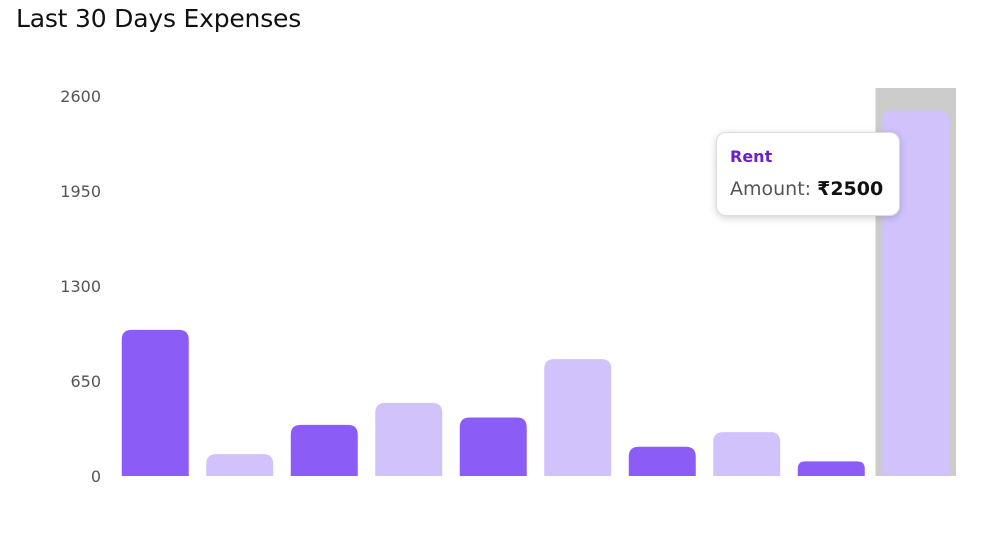 The image size is (997, 553). What do you see at coordinates (159, 18) in the screenshot?
I see `chart-title: Last 30 Days Expenses` at bounding box center [159, 18].